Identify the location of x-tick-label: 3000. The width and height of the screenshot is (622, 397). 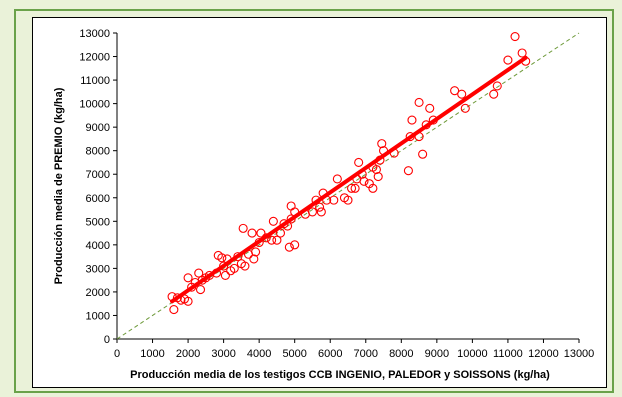
(223, 354).